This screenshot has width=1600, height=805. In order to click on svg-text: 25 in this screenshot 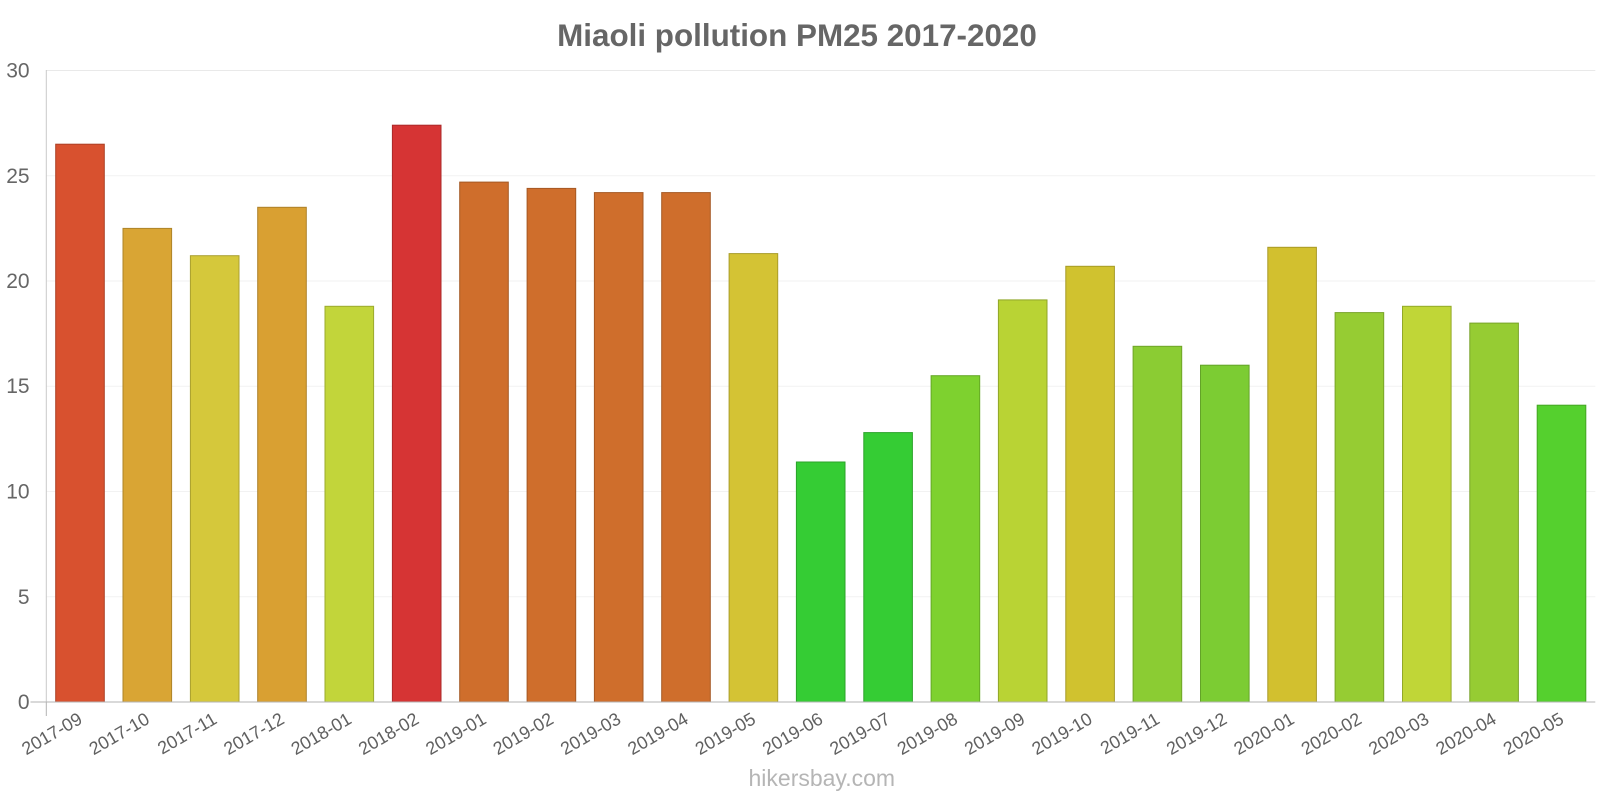, I will do `click(17, 176)`.